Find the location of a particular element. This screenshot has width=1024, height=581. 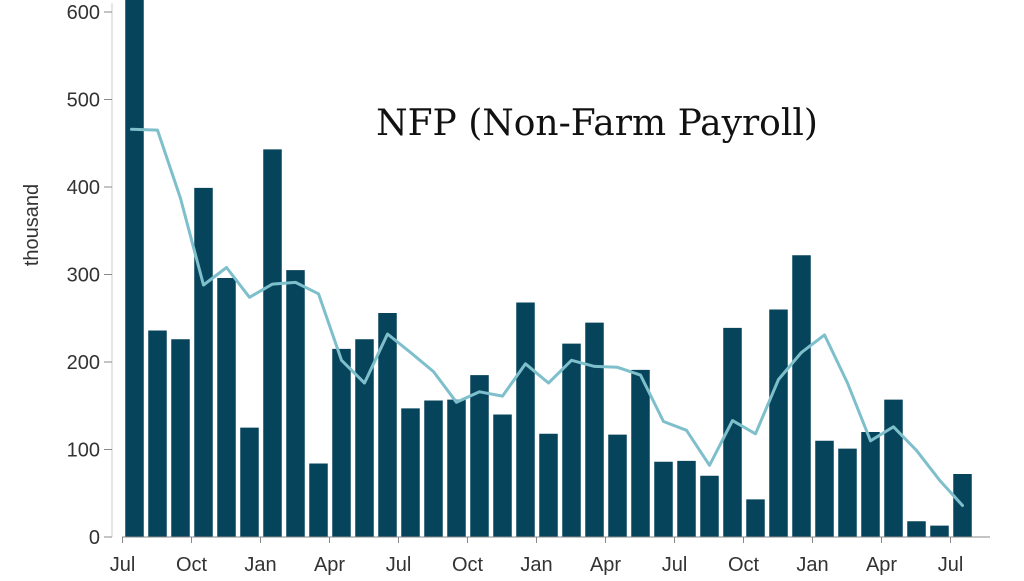

y-tick-label: 0 is located at coordinates (94, 538).